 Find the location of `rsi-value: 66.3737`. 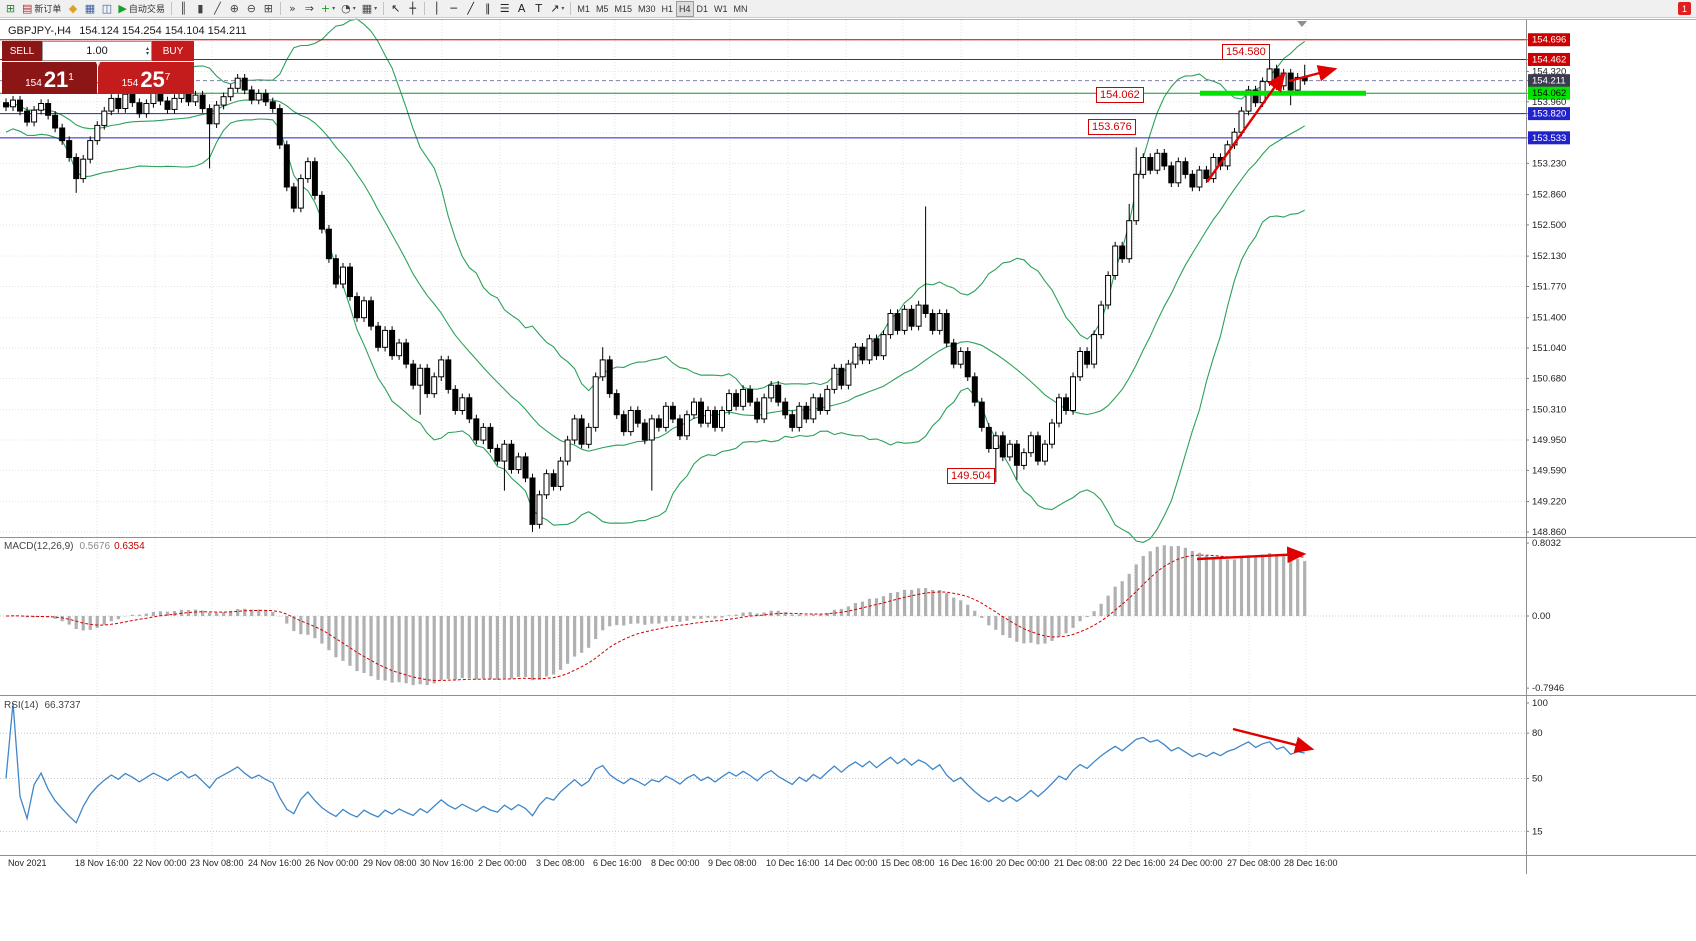

rsi-value: 66.3737 is located at coordinates (62, 705).